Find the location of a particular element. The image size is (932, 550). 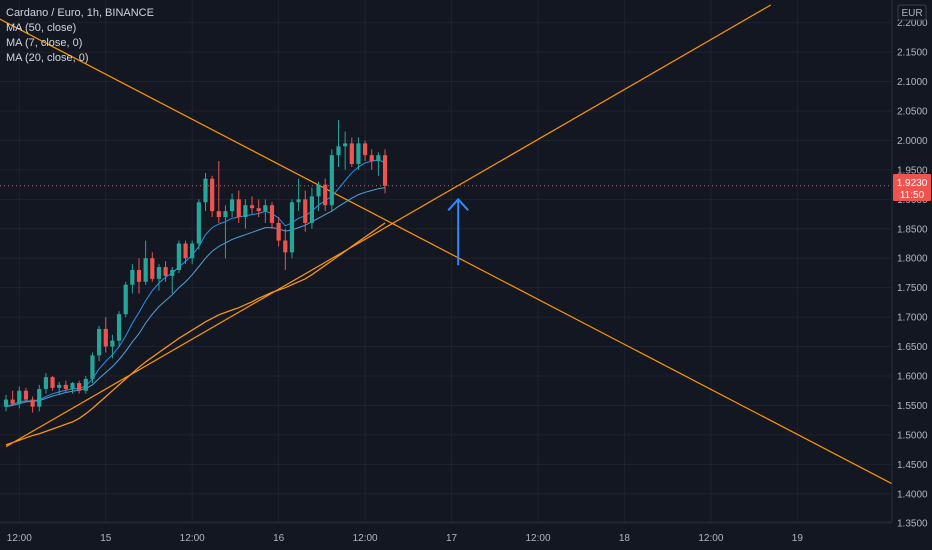

symbol-title: Cardano / Euro, 1h, BINANCE is located at coordinates (80, 13).